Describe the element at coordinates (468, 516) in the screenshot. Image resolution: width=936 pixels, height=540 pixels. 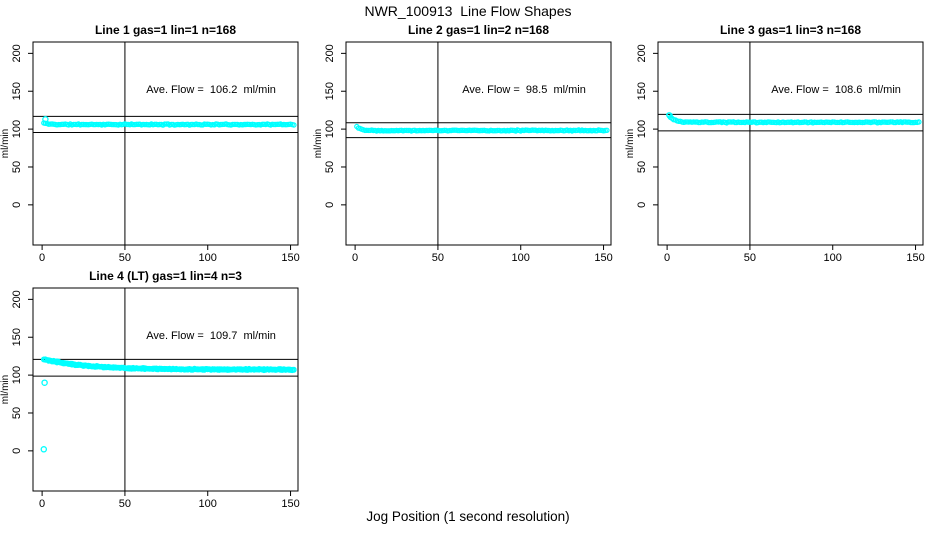
I see `x-axis-label: Jog Position (1 second resolution)` at that location.